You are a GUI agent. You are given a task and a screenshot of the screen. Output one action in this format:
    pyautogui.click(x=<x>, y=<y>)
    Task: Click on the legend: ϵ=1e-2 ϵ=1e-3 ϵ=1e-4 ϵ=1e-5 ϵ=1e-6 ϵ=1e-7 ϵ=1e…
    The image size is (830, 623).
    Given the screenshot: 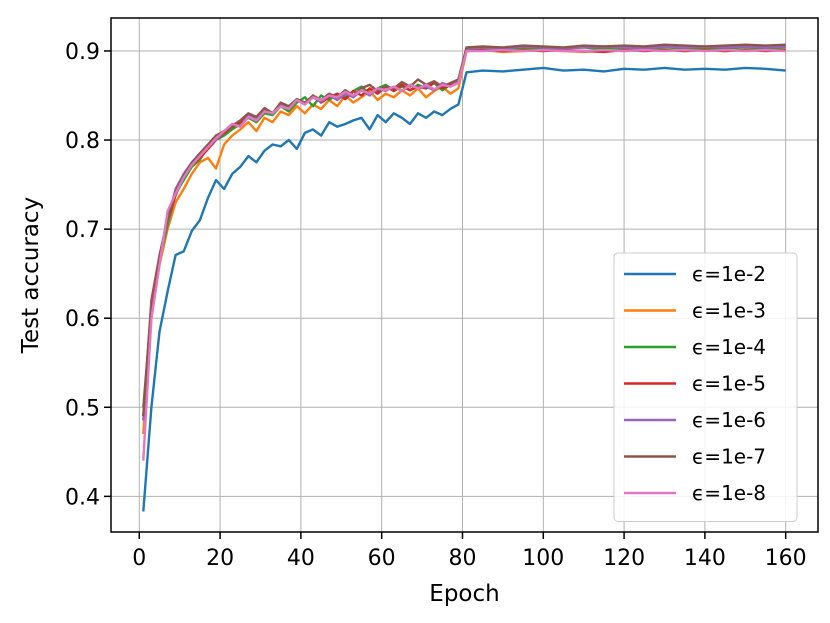 What is the action you would take?
    pyautogui.click(x=705, y=387)
    